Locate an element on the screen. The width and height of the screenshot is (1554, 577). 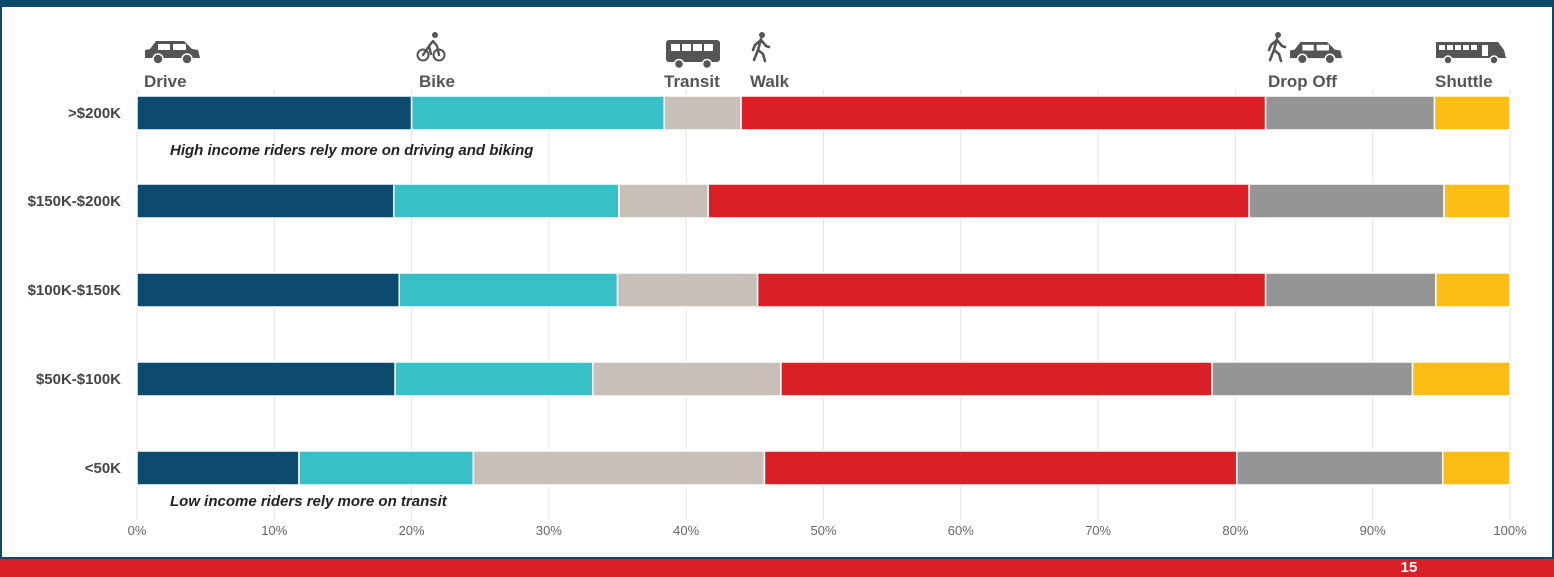
walker-and-car-icon is located at coordinates (1305, 48).